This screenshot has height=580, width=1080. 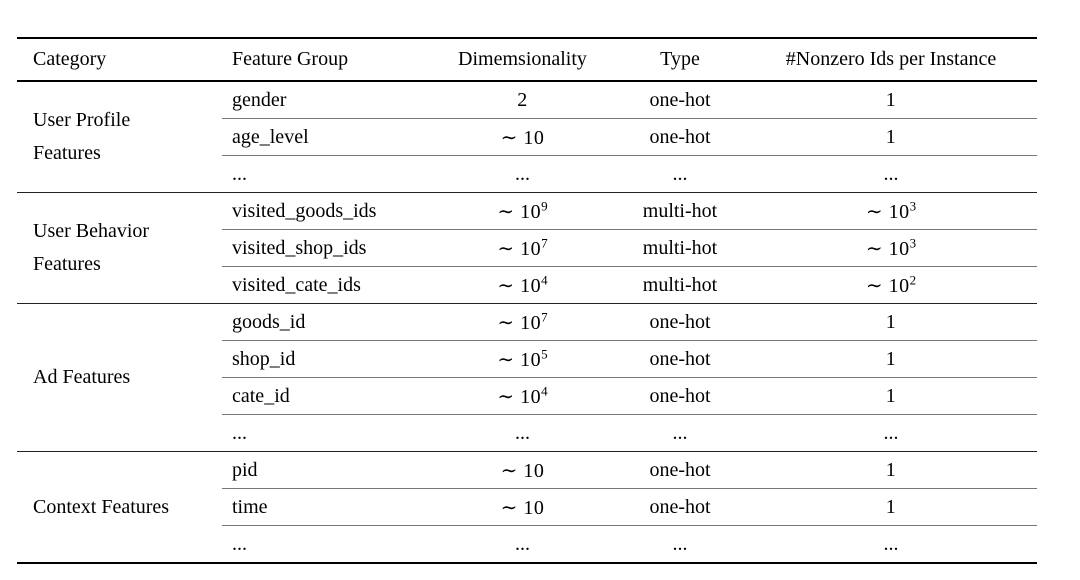 What do you see at coordinates (119, 507) in the screenshot?
I see `category-cell-context-features: Context Features` at bounding box center [119, 507].